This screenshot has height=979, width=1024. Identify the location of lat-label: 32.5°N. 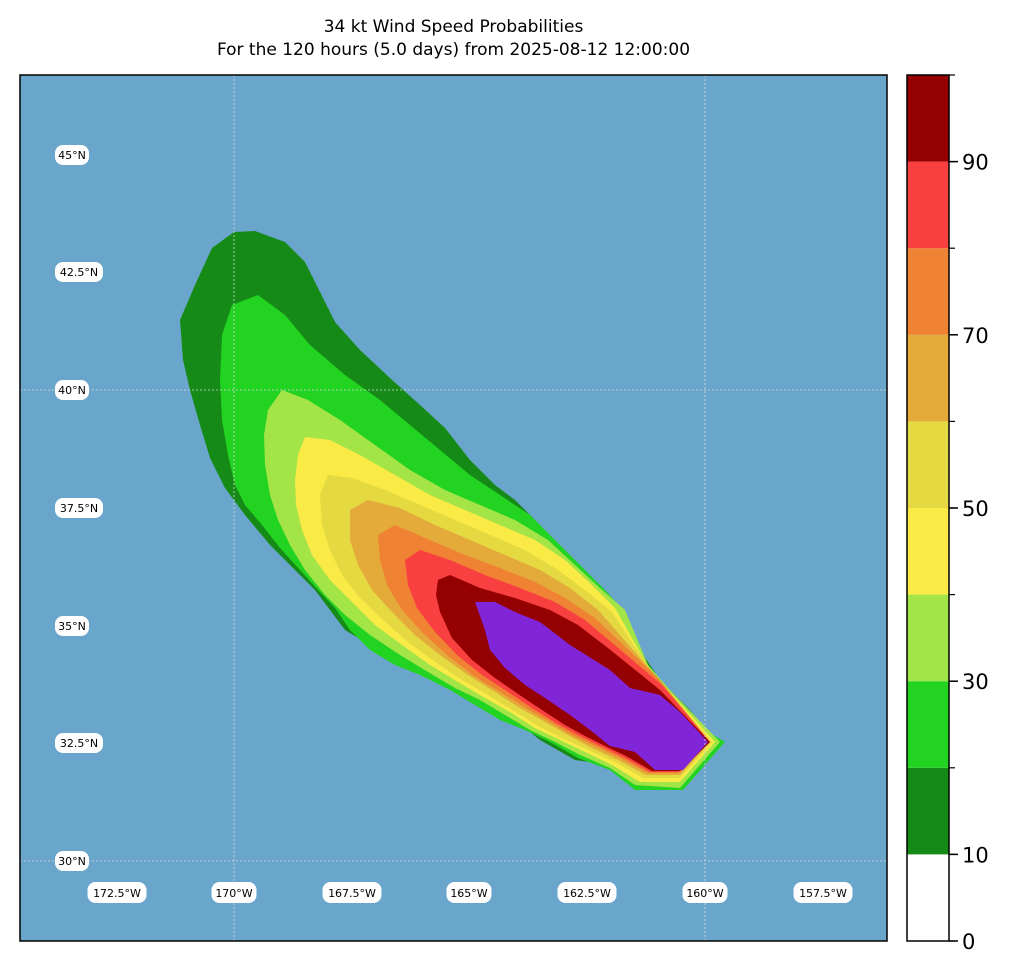
(79, 743).